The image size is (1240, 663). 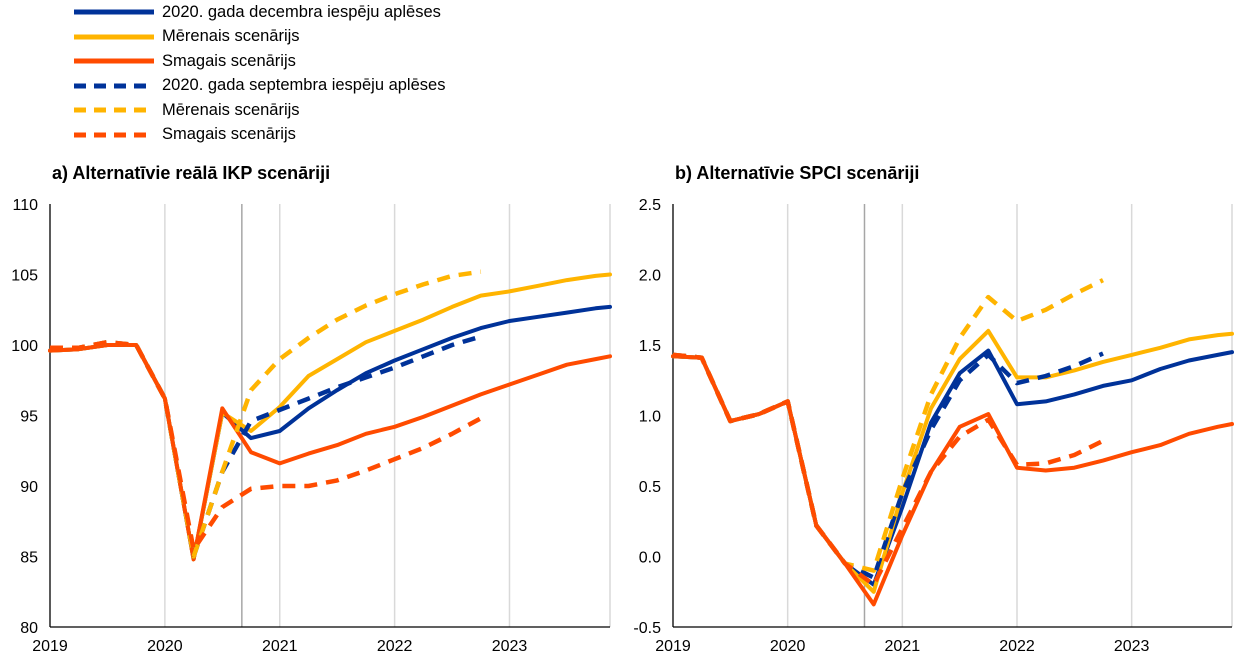 What do you see at coordinates (650, 558) in the screenshot?
I see `y-tick-label: 0.0` at bounding box center [650, 558].